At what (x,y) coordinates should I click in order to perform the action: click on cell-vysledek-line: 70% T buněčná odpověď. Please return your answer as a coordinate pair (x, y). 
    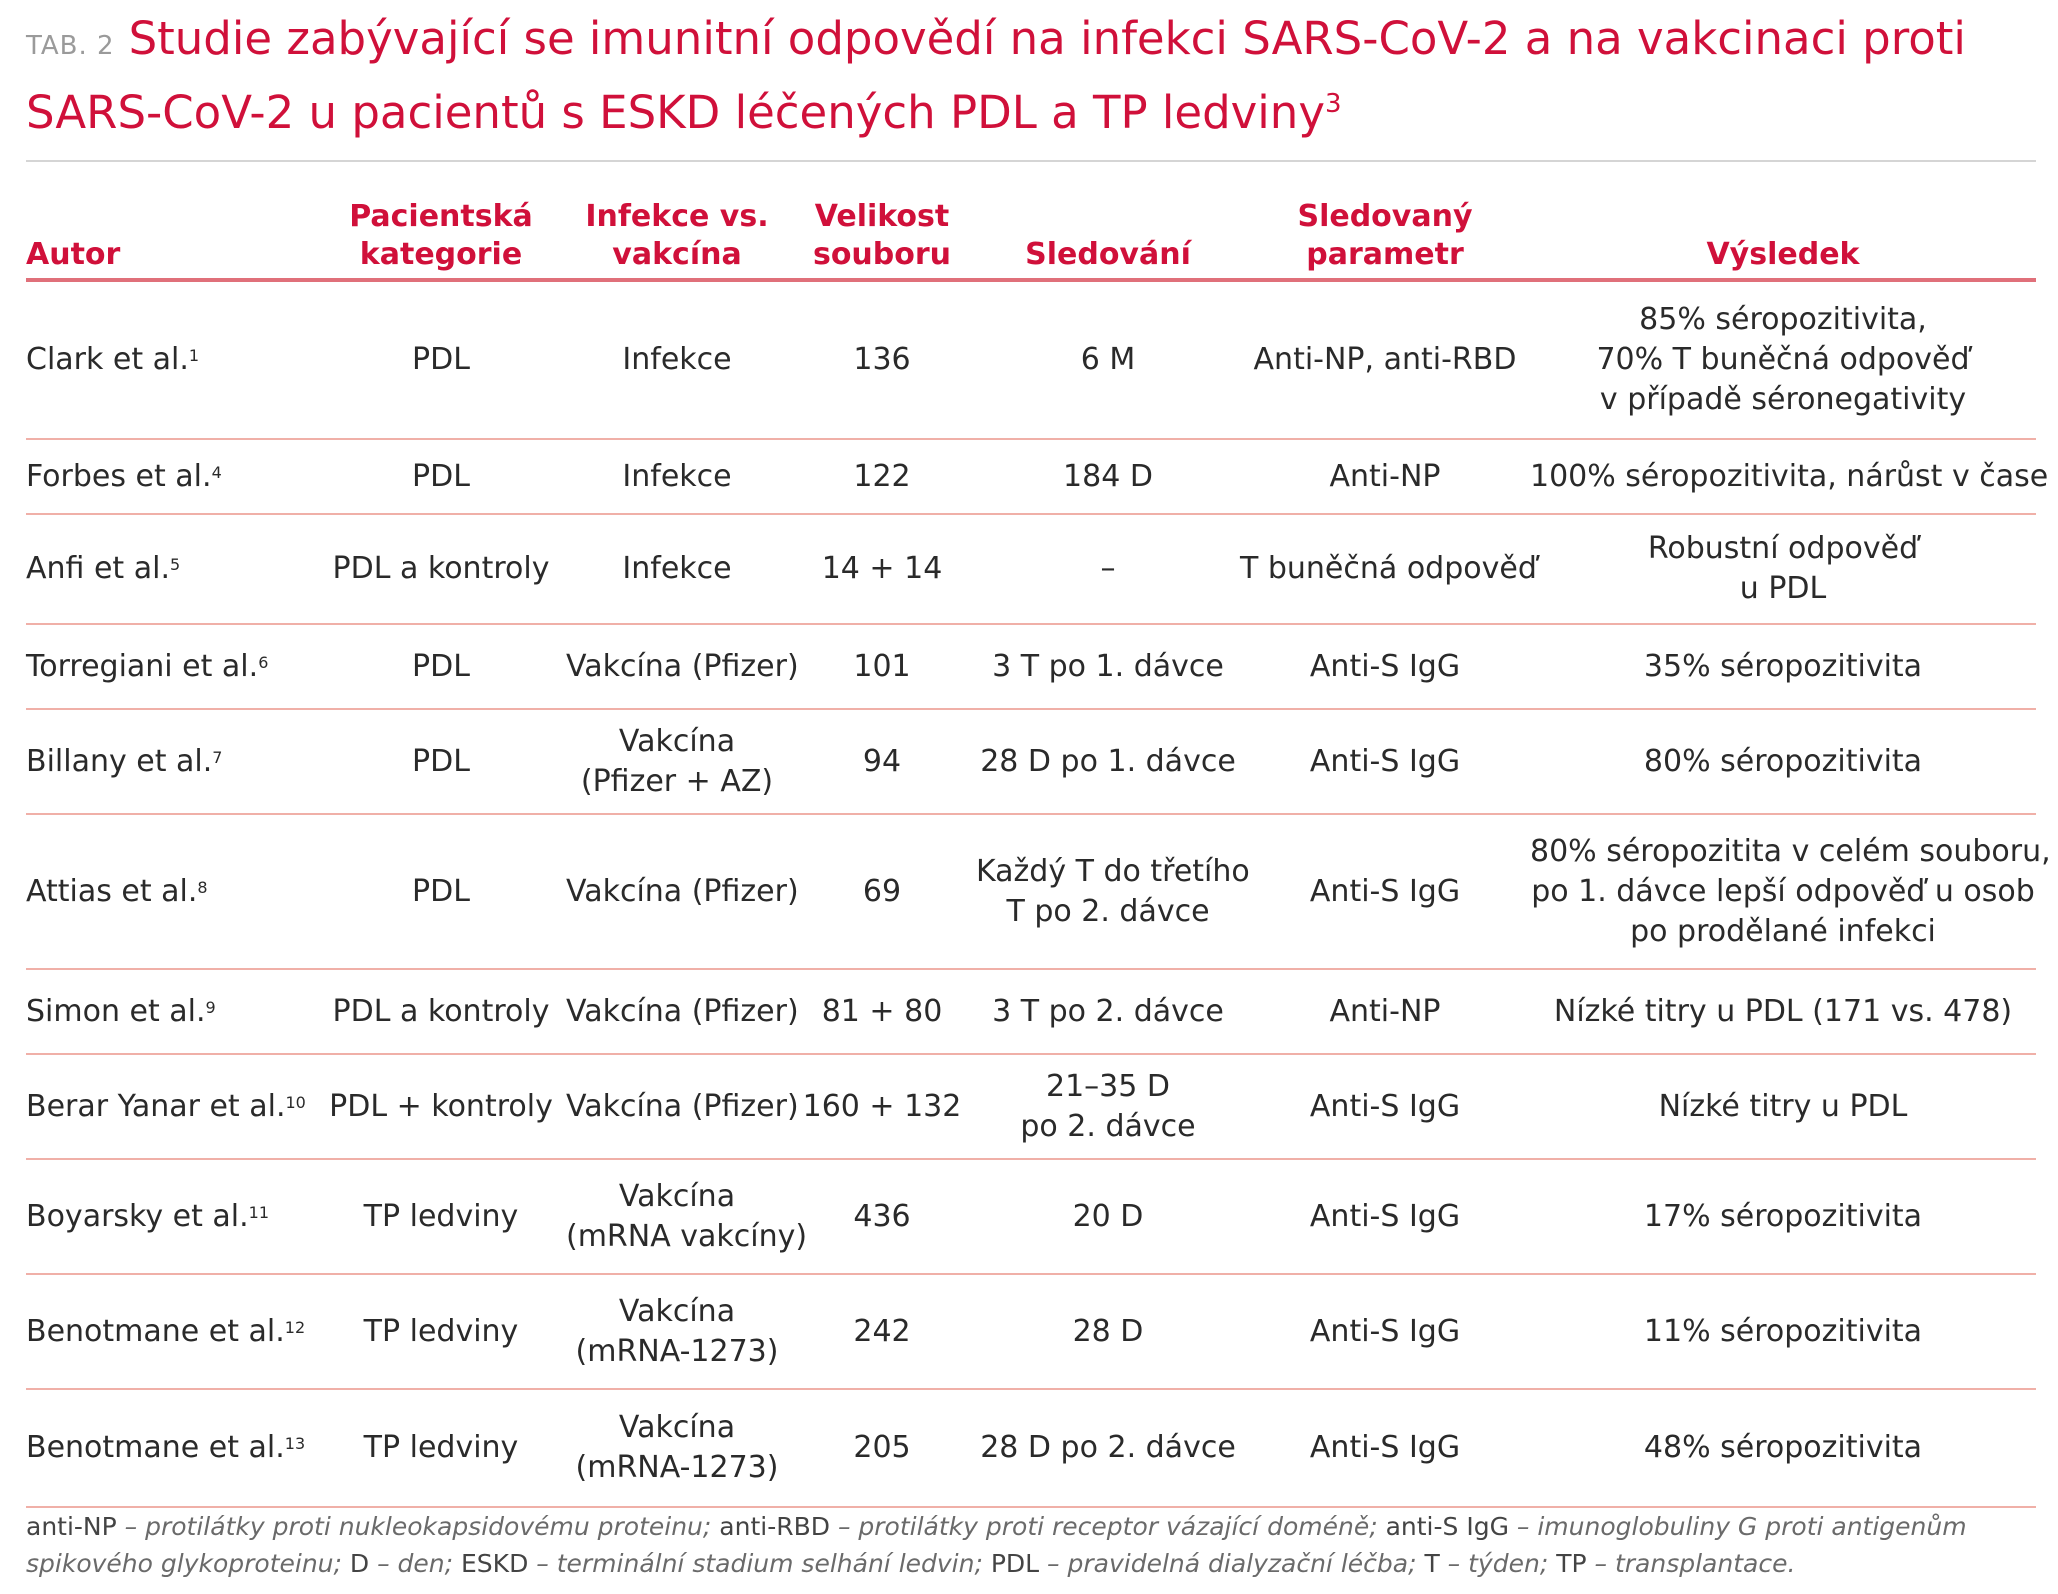
    Looking at the image, I should click on (1783, 359).